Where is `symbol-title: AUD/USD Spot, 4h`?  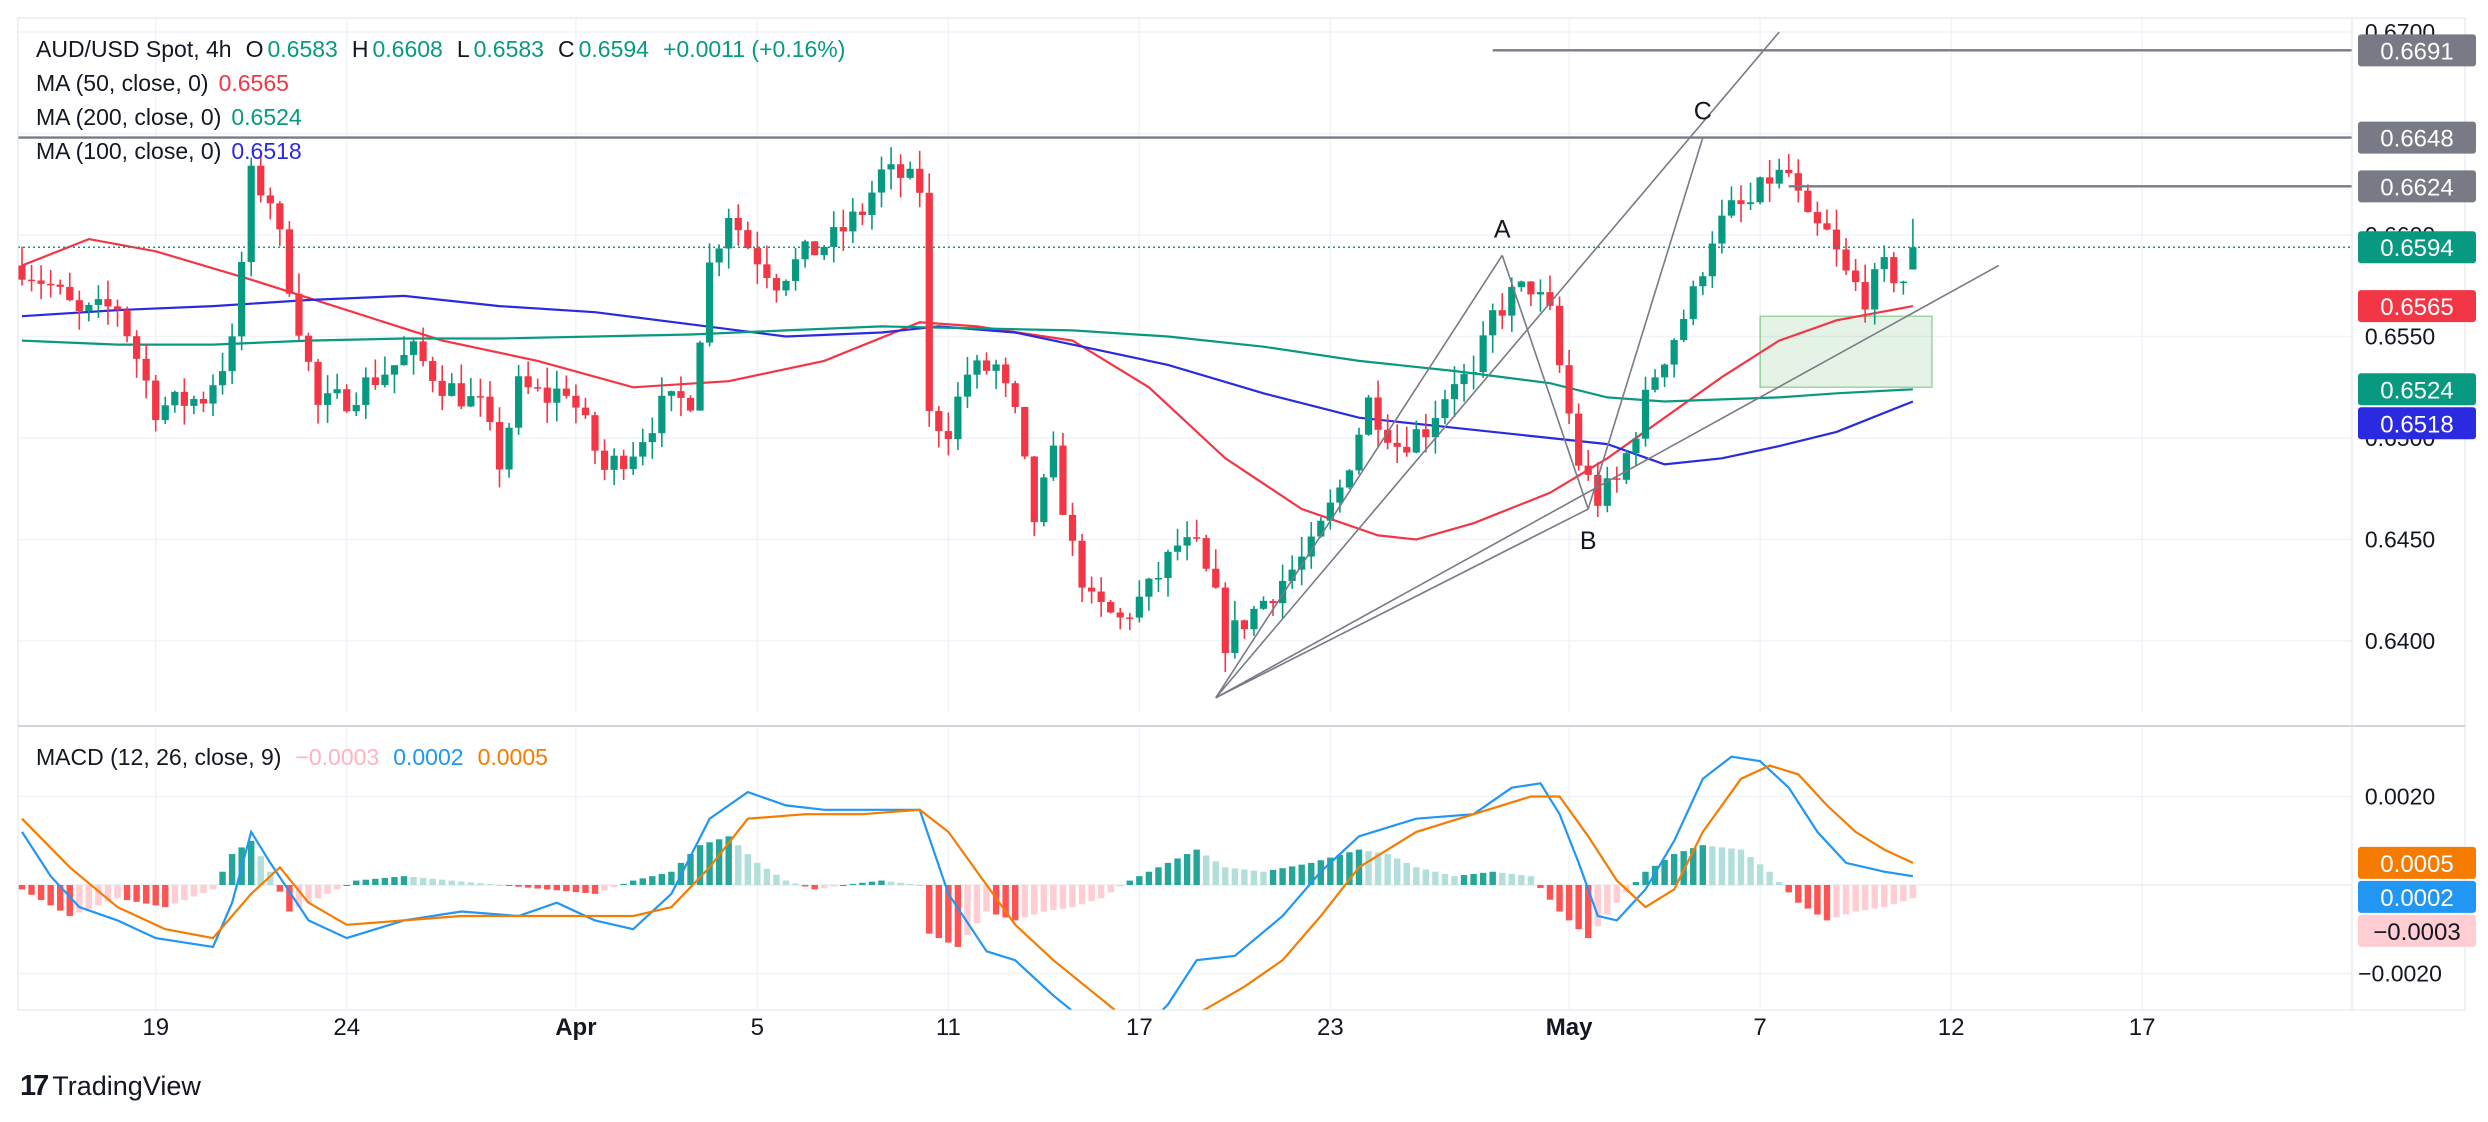 symbol-title: AUD/USD Spot, 4h is located at coordinates (134, 49).